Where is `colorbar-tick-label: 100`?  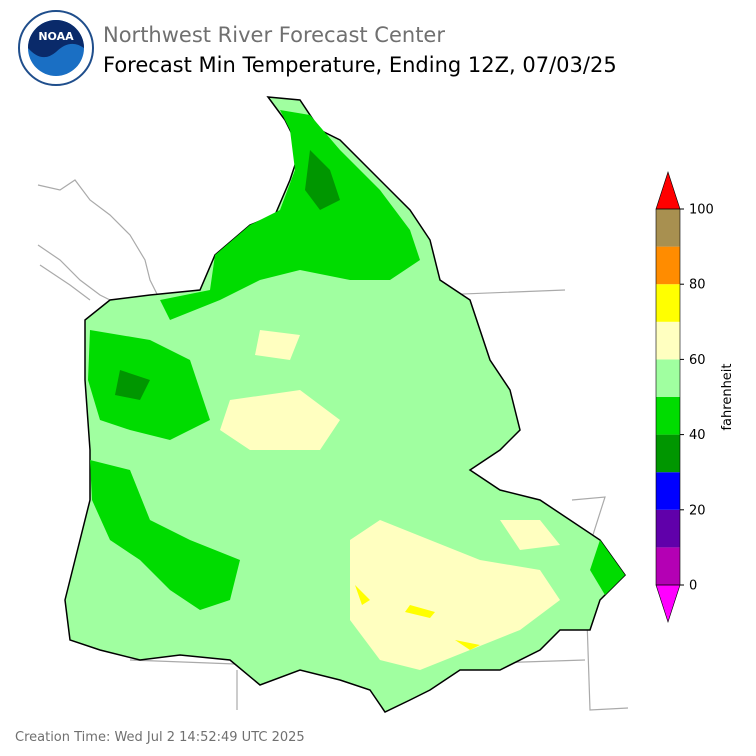 colorbar-tick-label: 100 is located at coordinates (701, 210).